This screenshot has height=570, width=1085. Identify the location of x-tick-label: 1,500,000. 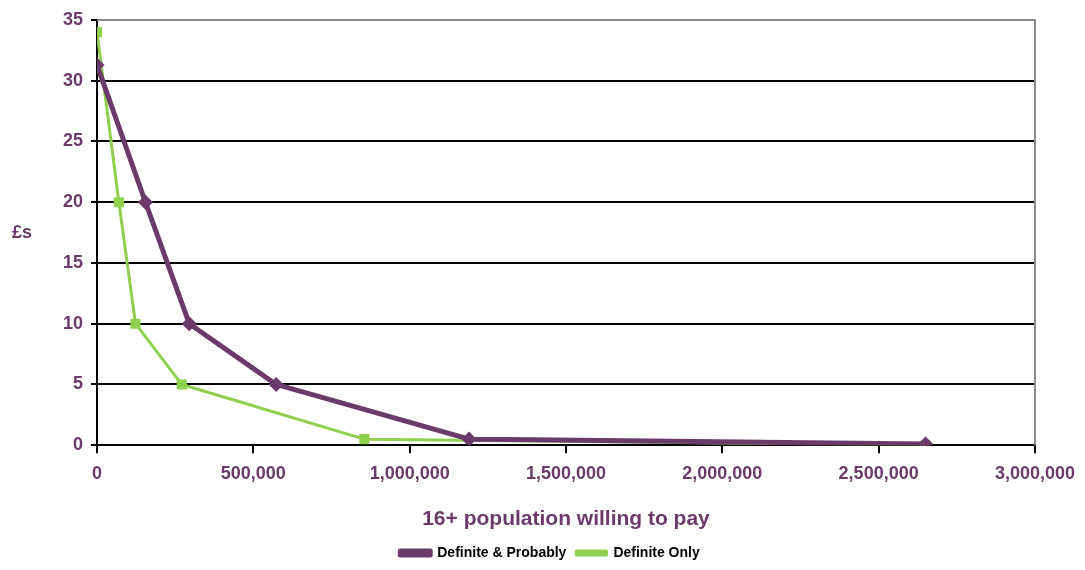
(566, 472).